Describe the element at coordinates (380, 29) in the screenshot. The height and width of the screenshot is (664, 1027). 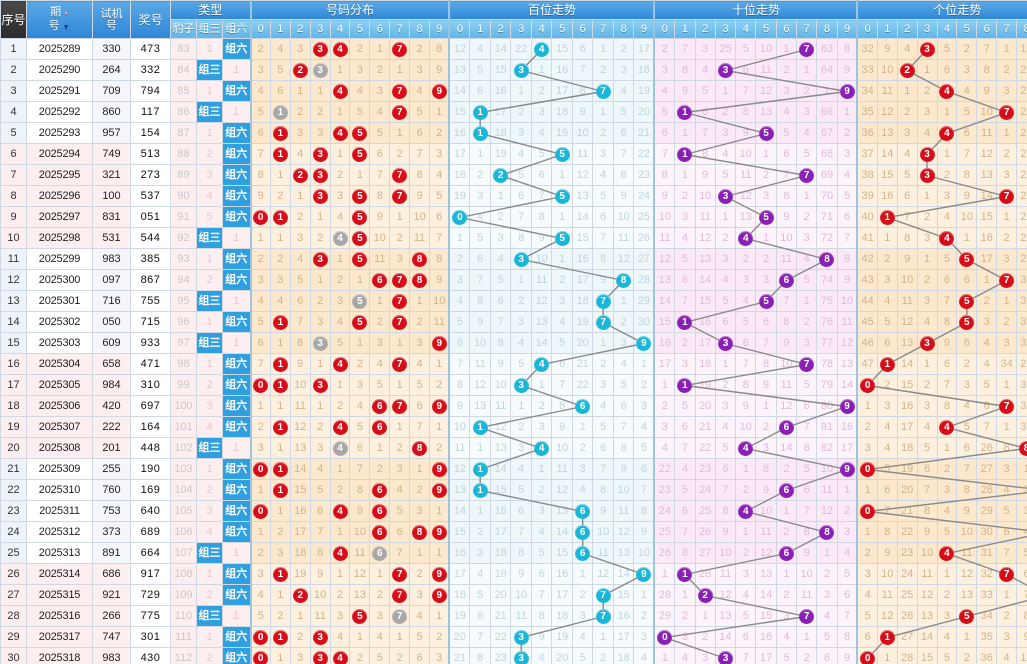
I see `header-dist-digit-6: 6` at that location.